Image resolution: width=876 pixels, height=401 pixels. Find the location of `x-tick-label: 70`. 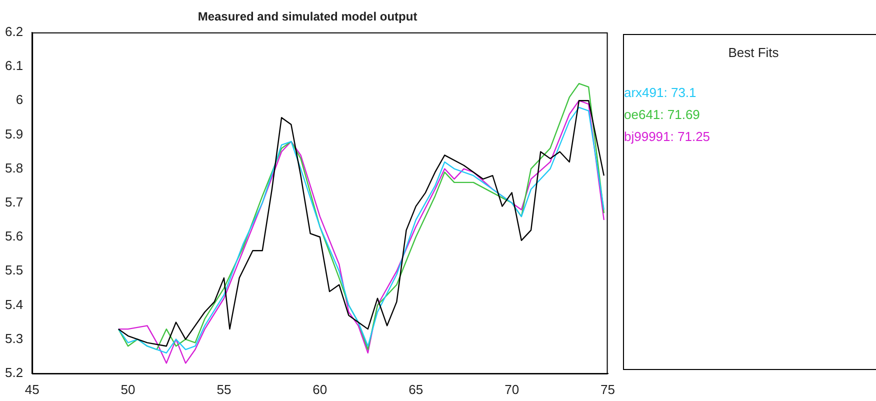

x-tick-label: 70 is located at coordinates (512, 389).